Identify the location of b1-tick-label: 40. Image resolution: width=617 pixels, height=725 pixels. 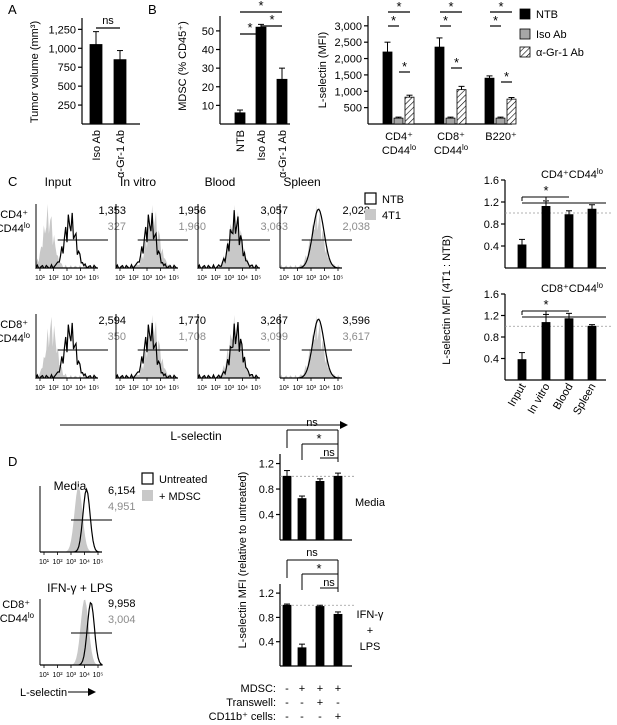
(208, 51).